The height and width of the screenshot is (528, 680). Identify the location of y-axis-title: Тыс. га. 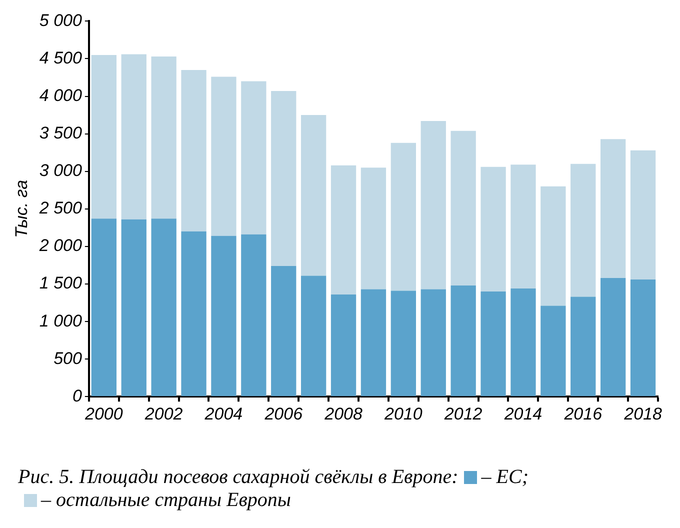
(21, 209).